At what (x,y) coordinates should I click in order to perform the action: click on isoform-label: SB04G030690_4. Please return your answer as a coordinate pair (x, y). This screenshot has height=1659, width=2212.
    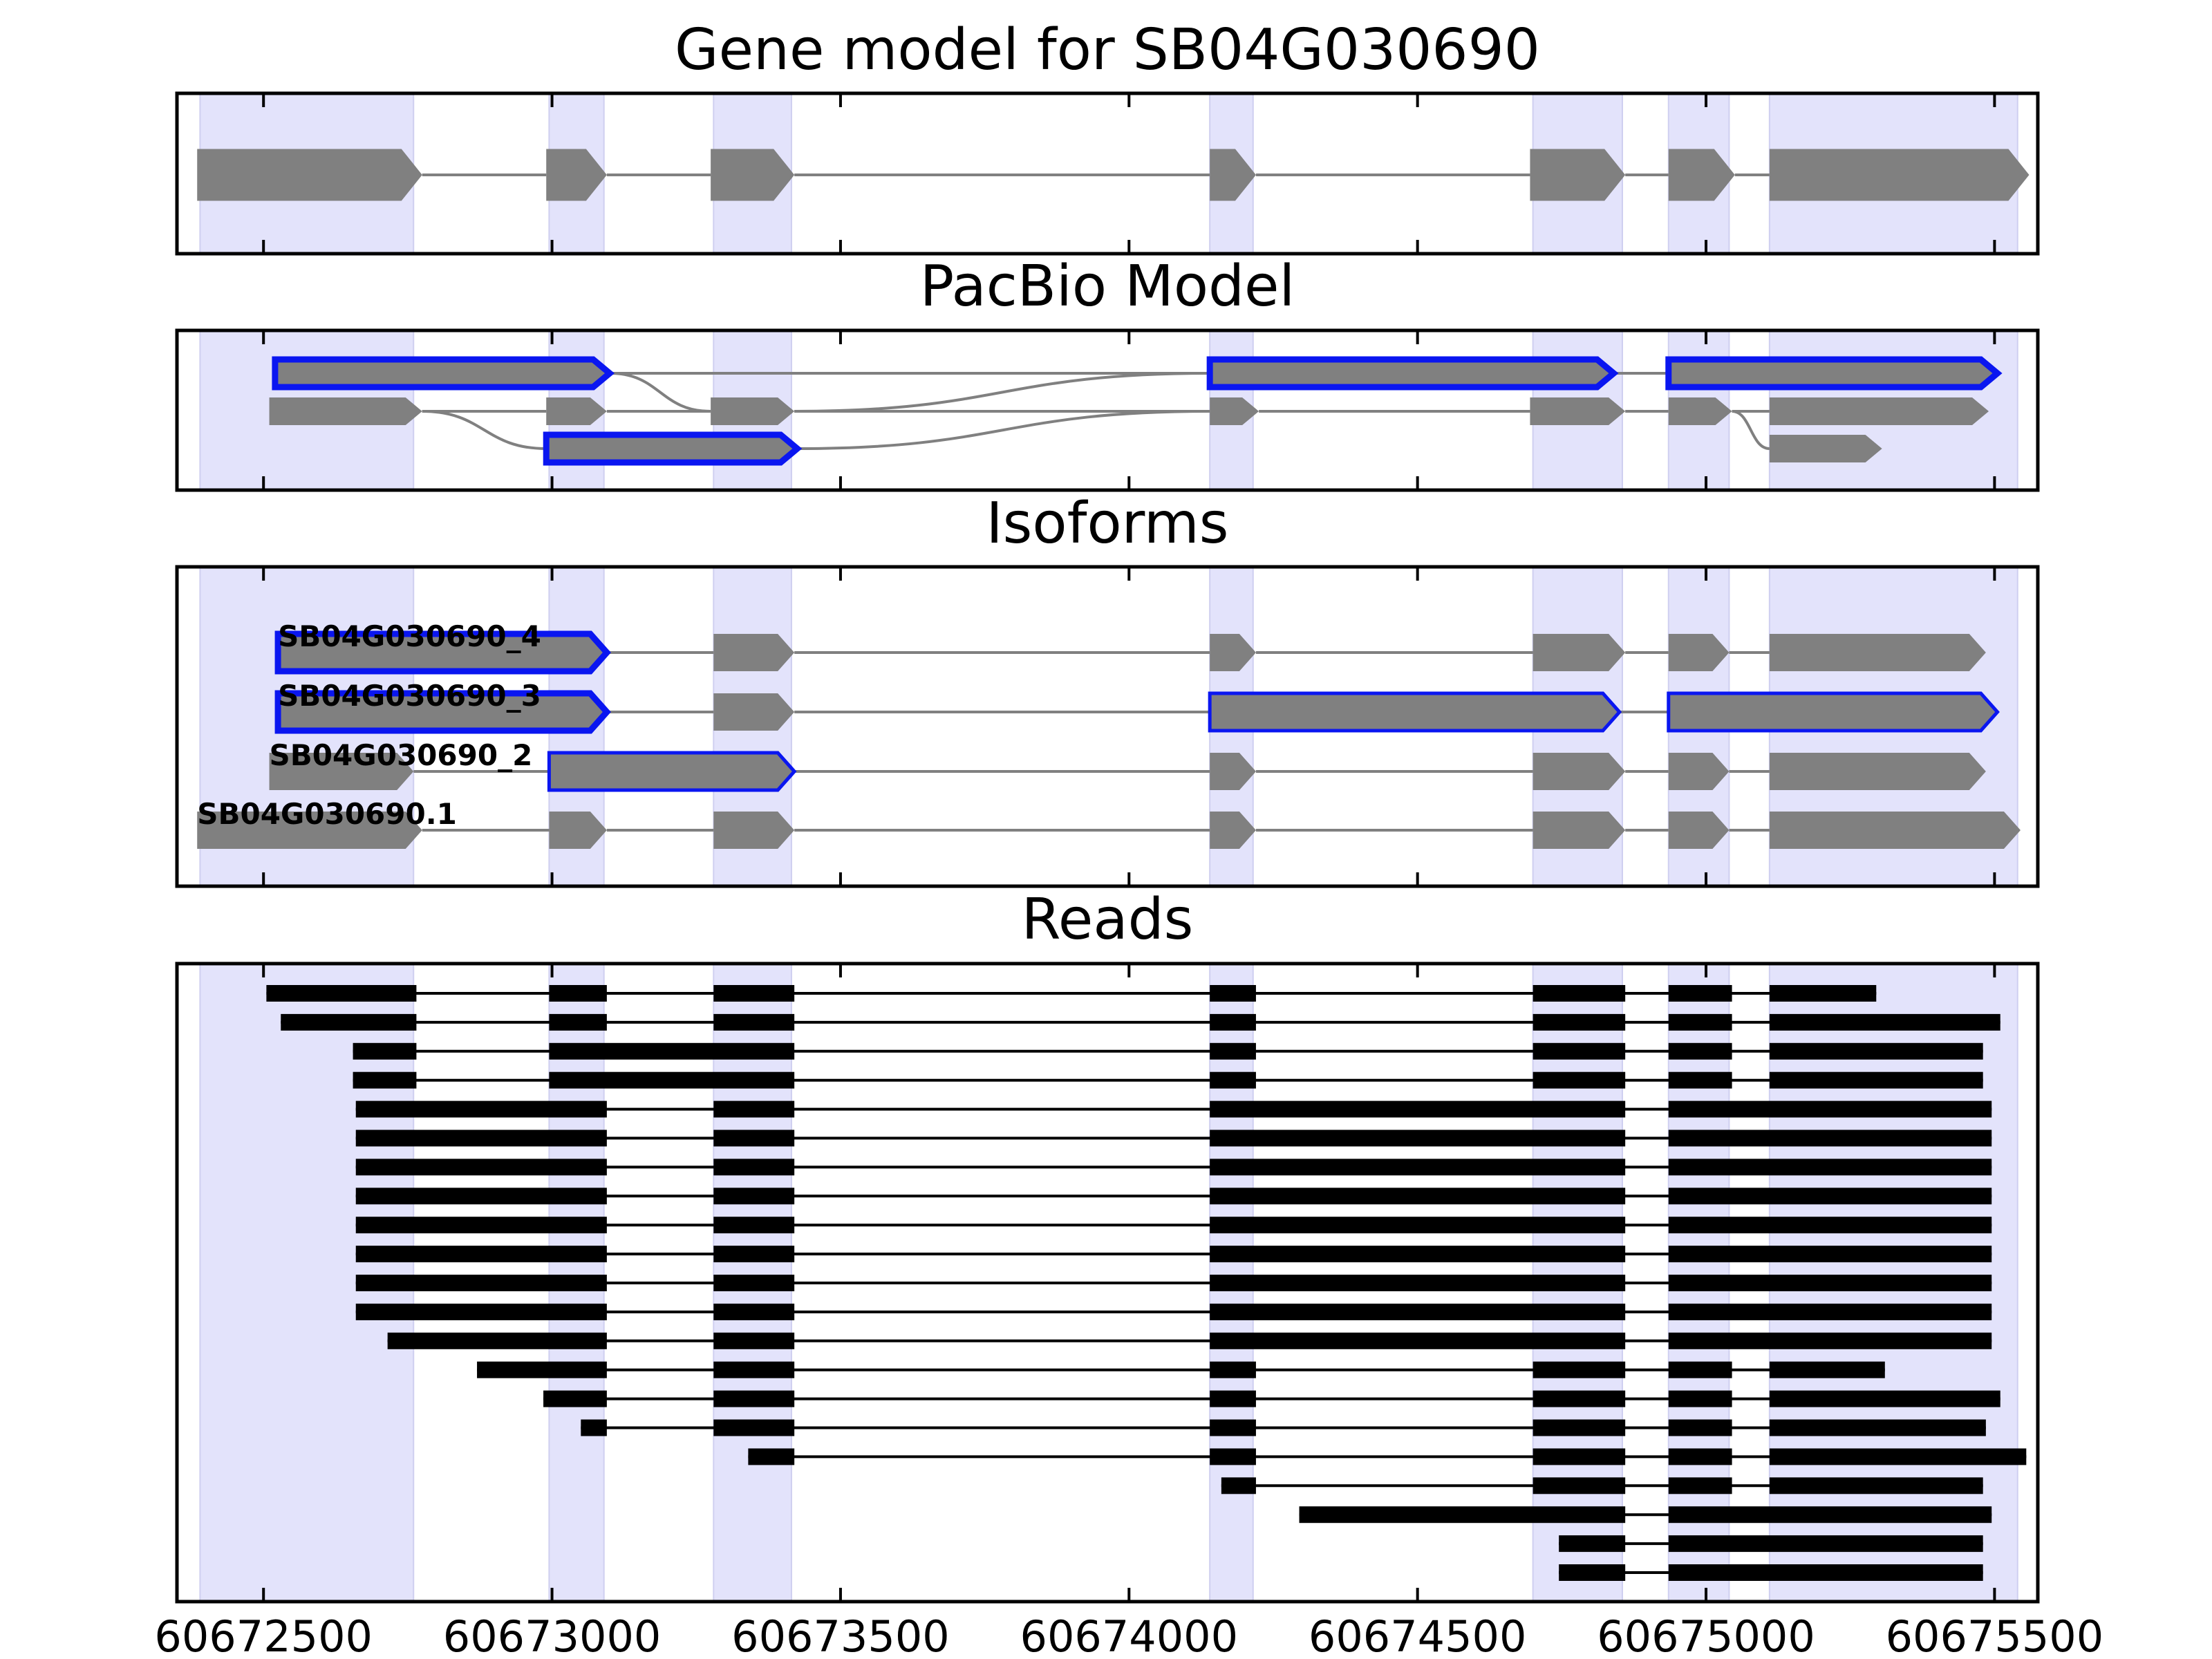
    Looking at the image, I should click on (409, 636).